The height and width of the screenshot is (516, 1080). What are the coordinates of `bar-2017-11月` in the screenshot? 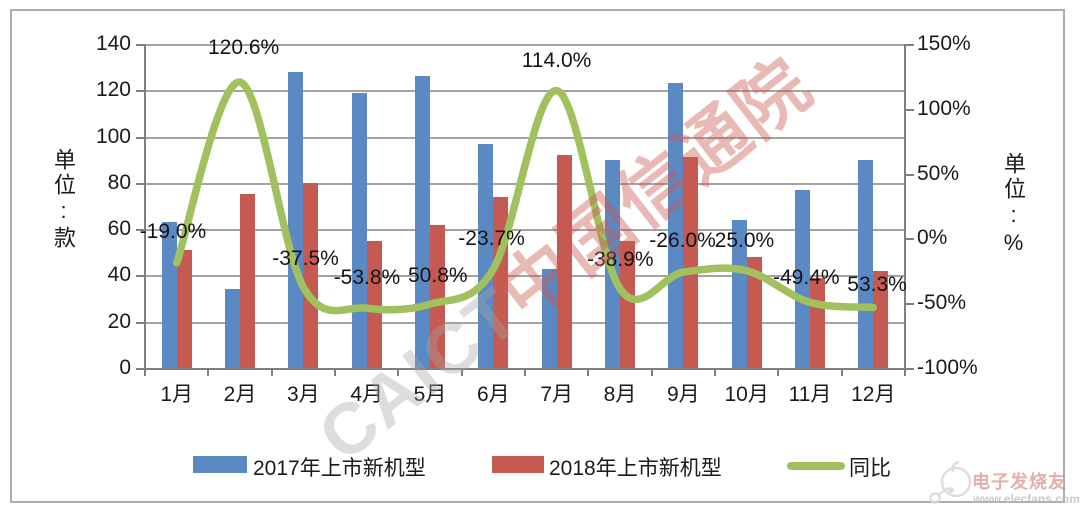 It's located at (802, 278).